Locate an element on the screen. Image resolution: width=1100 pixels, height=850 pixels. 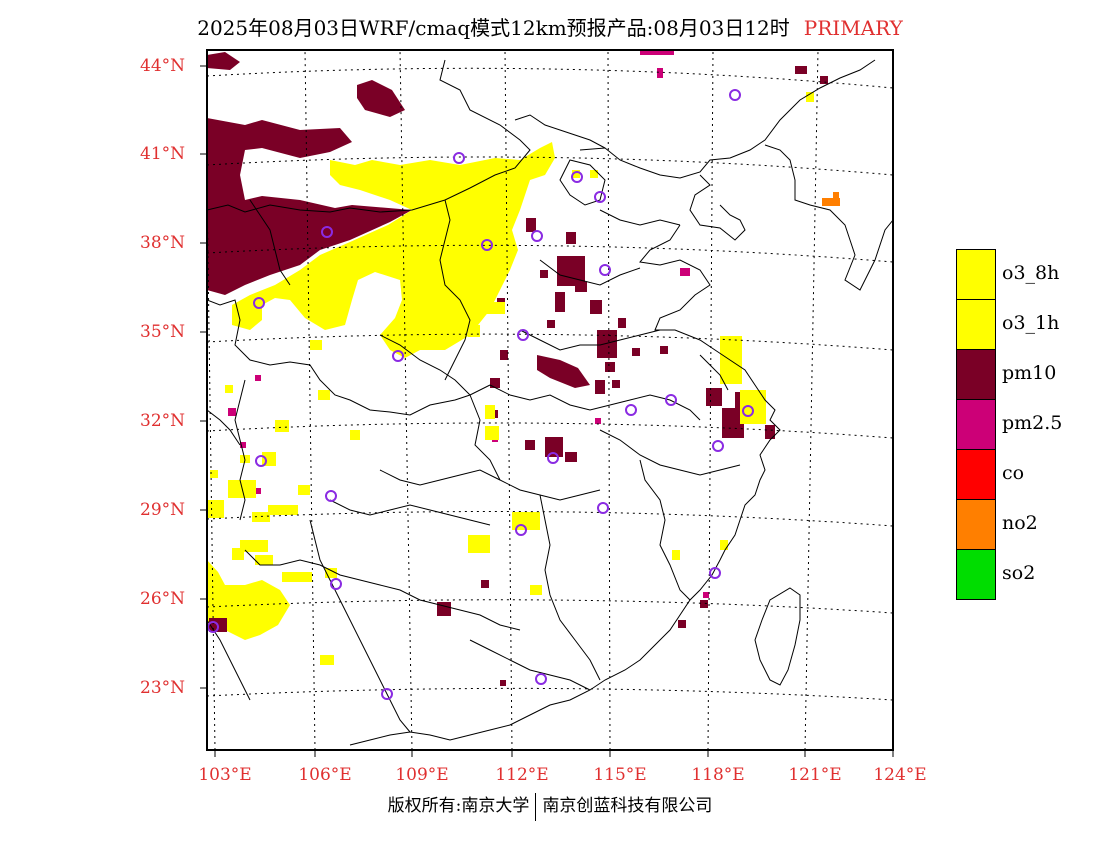
legend-label: o3_8h is located at coordinates (1031, 273).